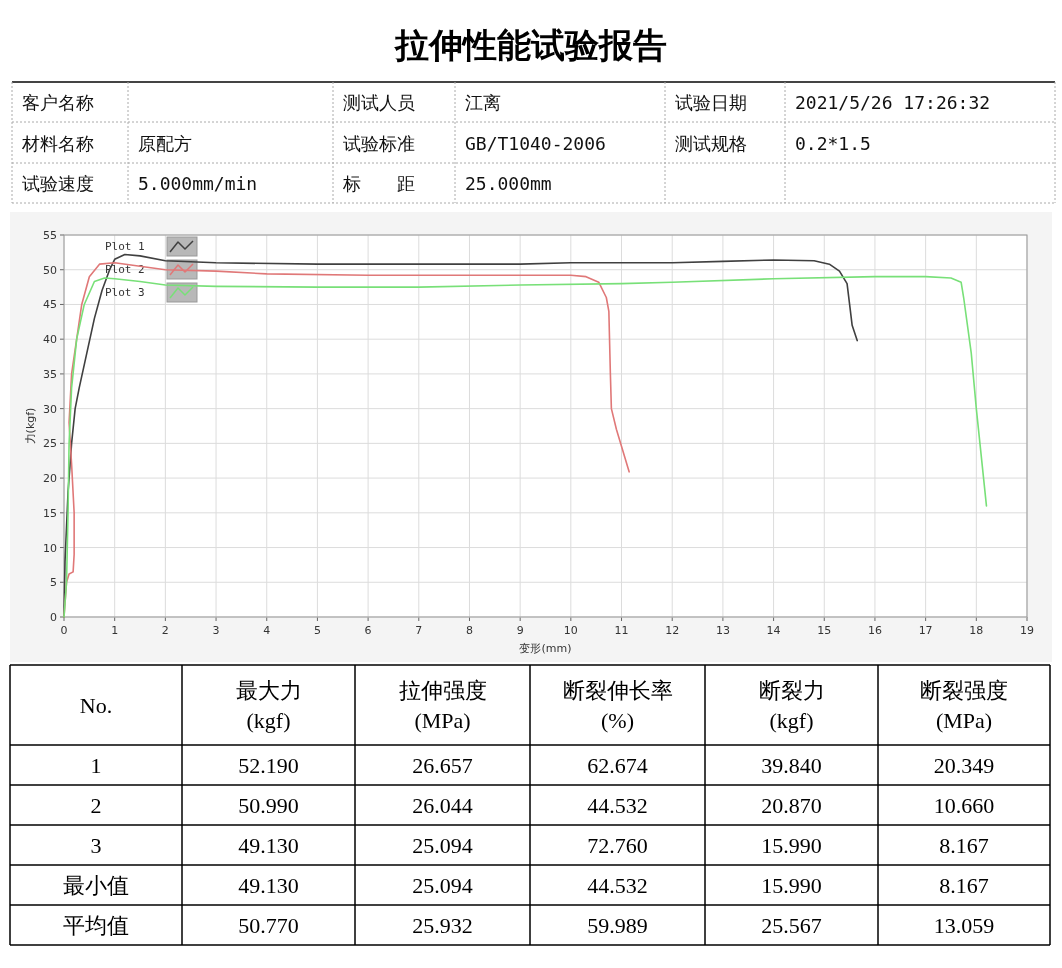 The width and height of the screenshot is (1062, 968). Describe the element at coordinates (216, 630) in the screenshot. I see `x-tick-label: 3` at that location.